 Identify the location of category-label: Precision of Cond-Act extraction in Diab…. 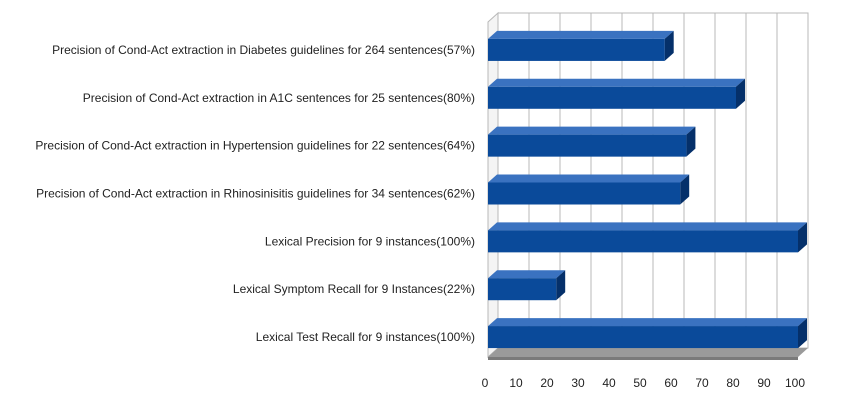
(263, 50).